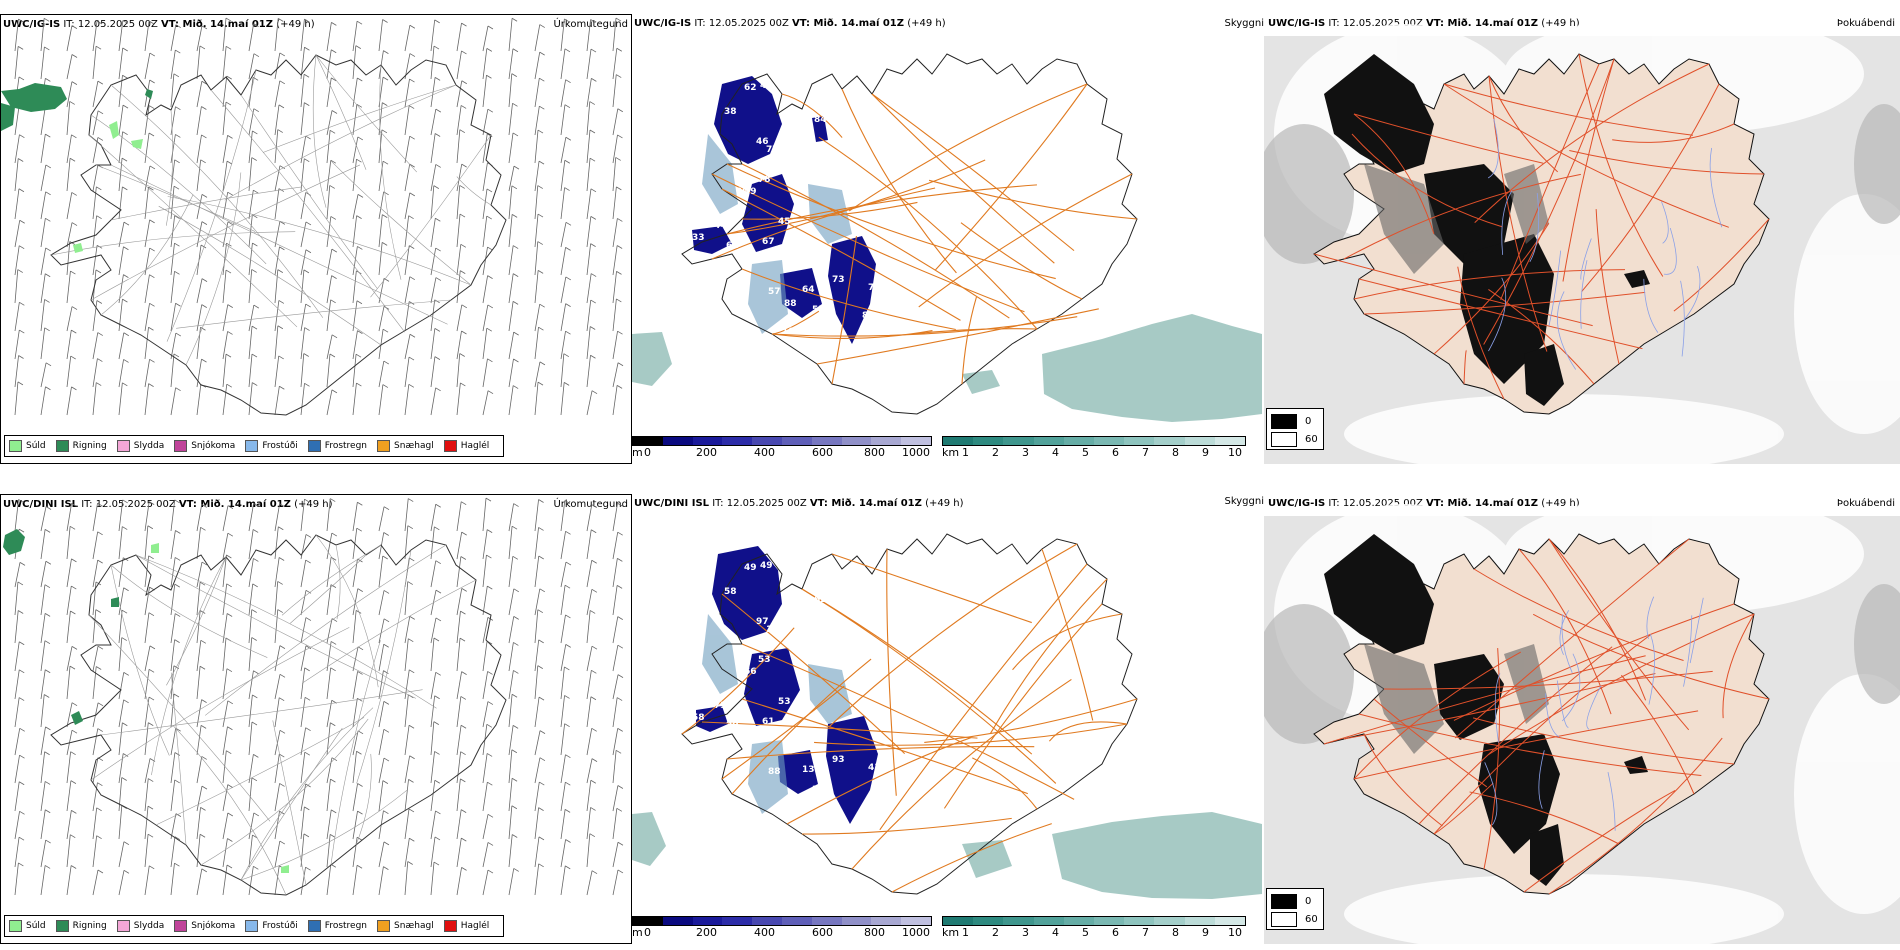 This screenshot has height=950, width=1900. What do you see at coordinates (762, 142) in the screenshot?
I see `ceiling-value-label: 46` at bounding box center [762, 142].